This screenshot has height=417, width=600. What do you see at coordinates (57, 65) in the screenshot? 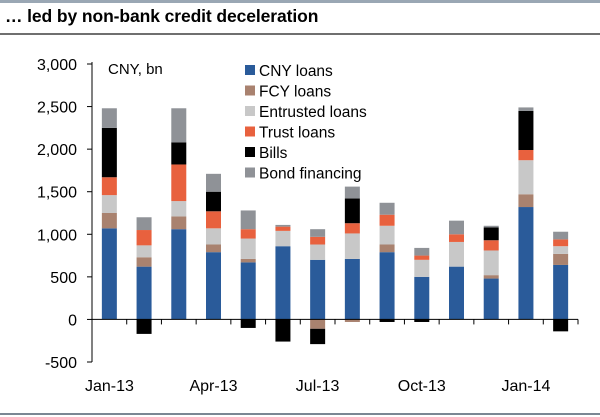
I see `y-tick-label: 3,000` at bounding box center [57, 65].